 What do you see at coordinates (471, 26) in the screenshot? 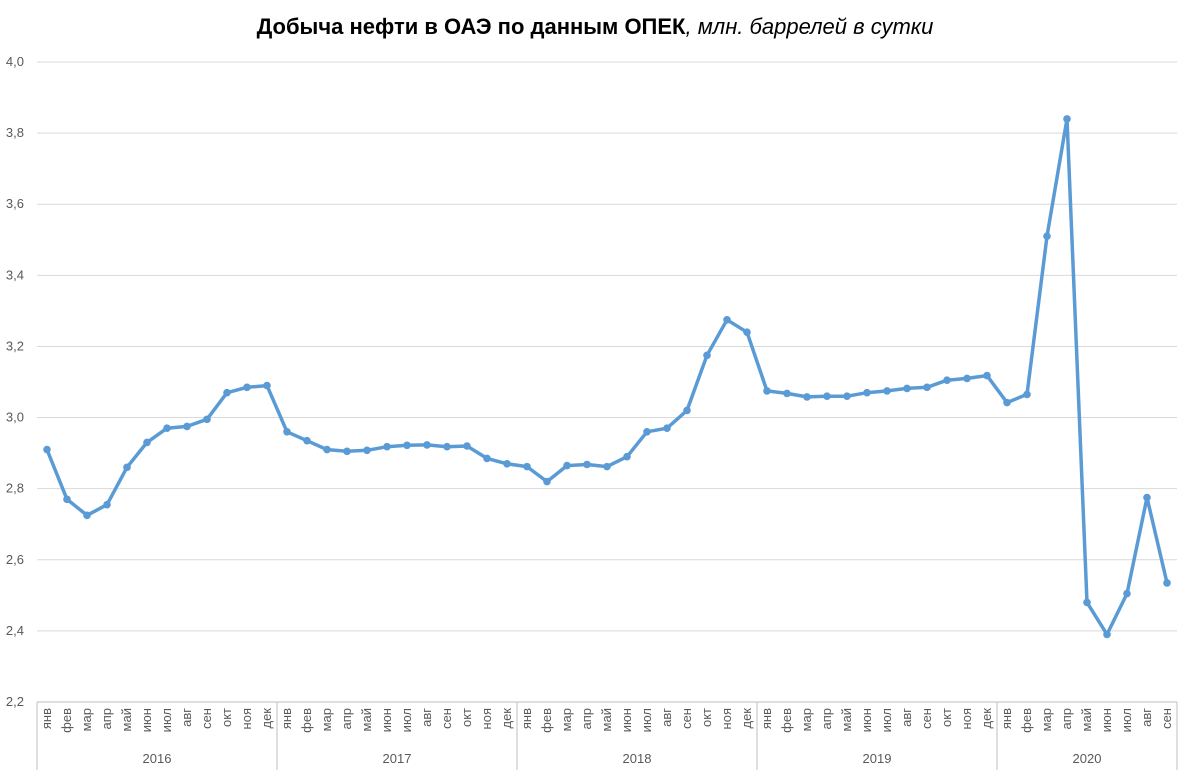
I see `chart-title-main: Добыча нефти в ОАЭ по данным ОПЕК` at bounding box center [471, 26].